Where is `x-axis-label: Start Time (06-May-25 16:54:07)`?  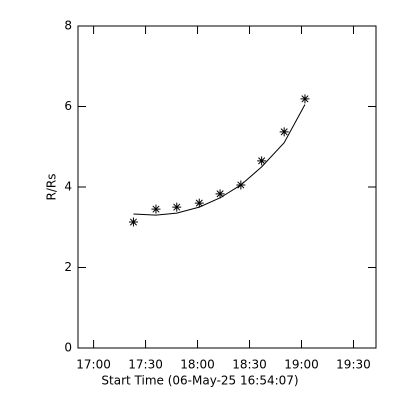 x-axis-label: Start Time (06-May-25 16:54:07) is located at coordinates (199, 381).